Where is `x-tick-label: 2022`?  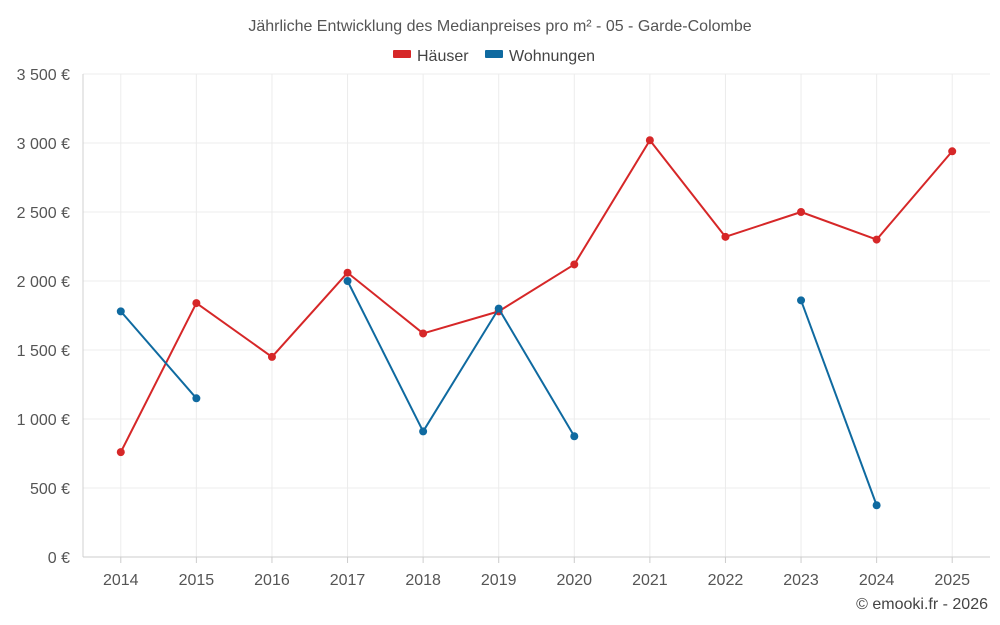 x-tick-label: 2022 is located at coordinates (726, 580).